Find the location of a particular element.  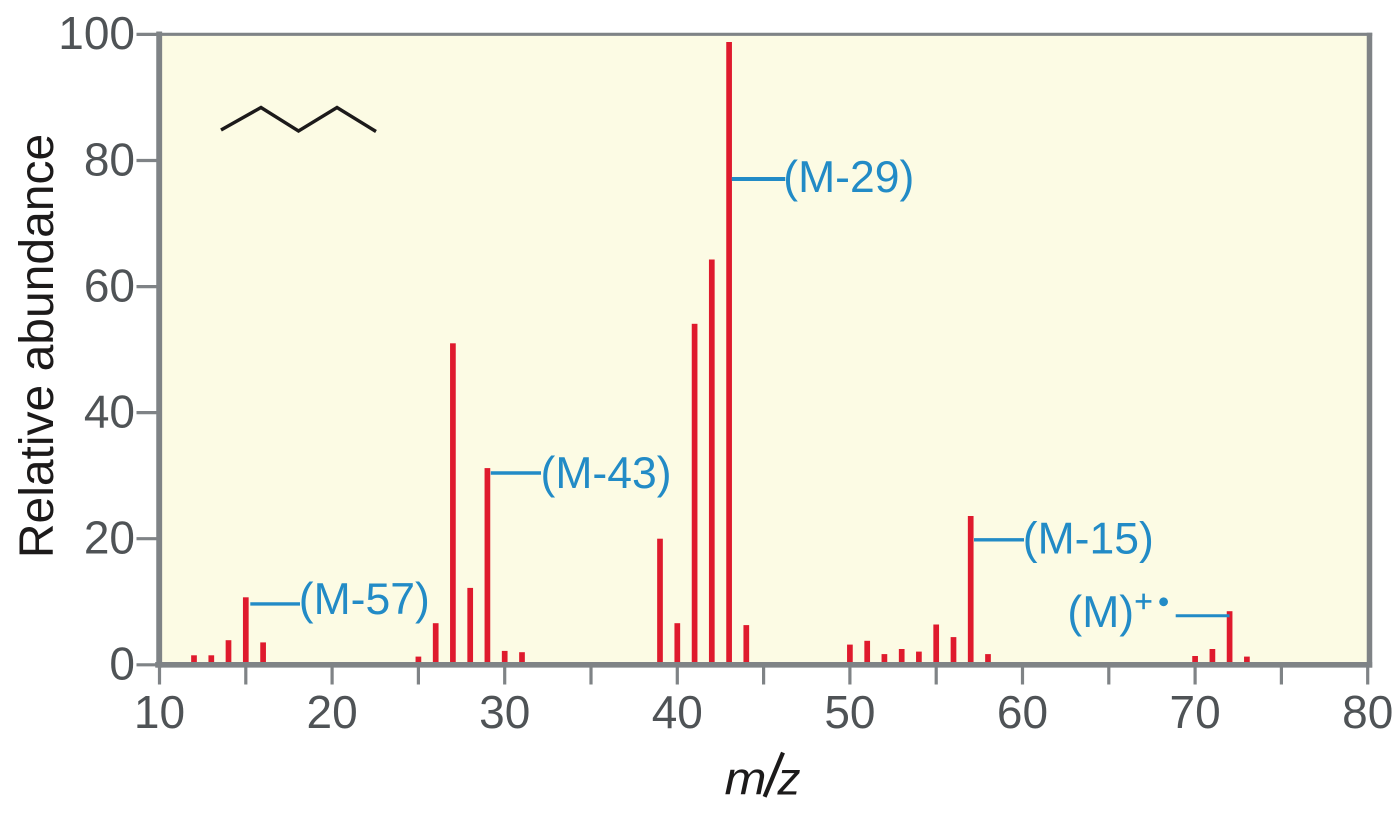

svg-text: (M-15) is located at coordinates (1088, 539).